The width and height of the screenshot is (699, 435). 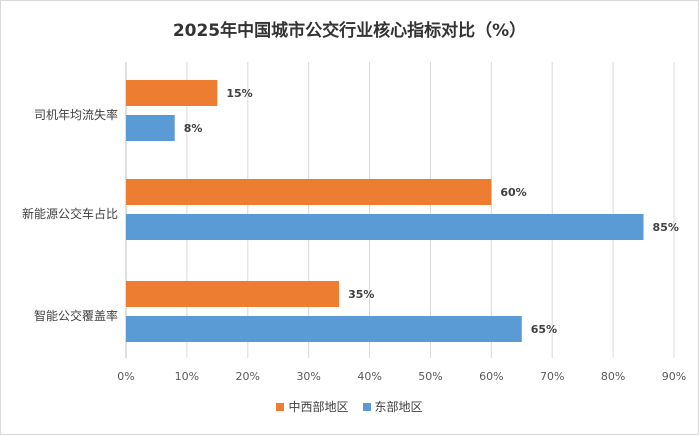 What do you see at coordinates (674, 376) in the screenshot?
I see `x-tick-label: 90%` at bounding box center [674, 376].